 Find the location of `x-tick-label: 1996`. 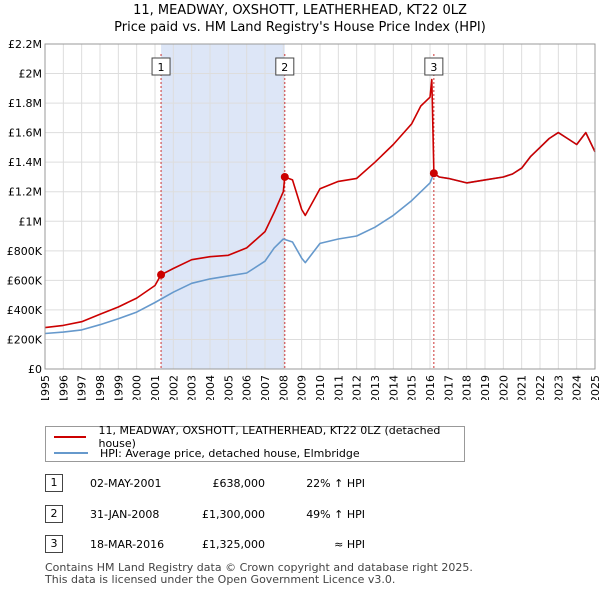

x-tick-label: 1996 is located at coordinates (63, 387).